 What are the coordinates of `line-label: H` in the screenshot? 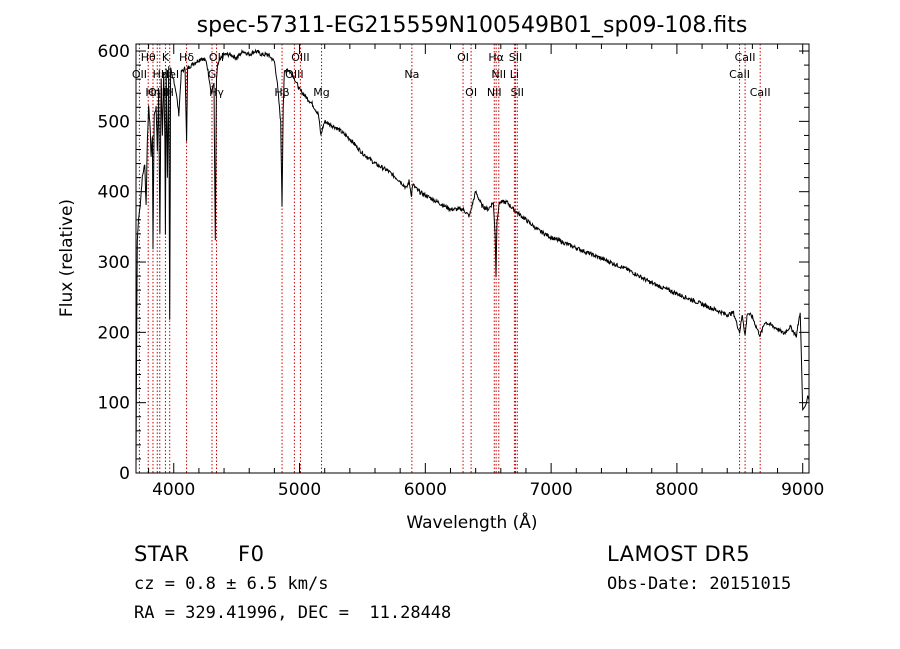 It's located at (170, 92).